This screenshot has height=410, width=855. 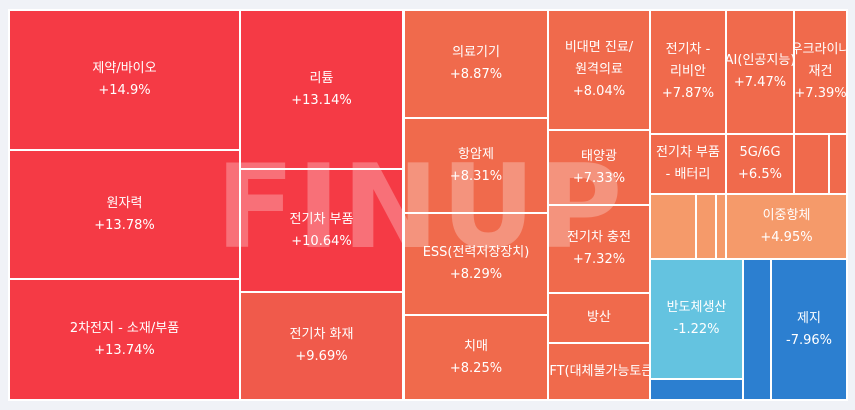 What do you see at coordinates (124, 68) in the screenshot?
I see `tile-label: 제약/바이오` at bounding box center [124, 68].